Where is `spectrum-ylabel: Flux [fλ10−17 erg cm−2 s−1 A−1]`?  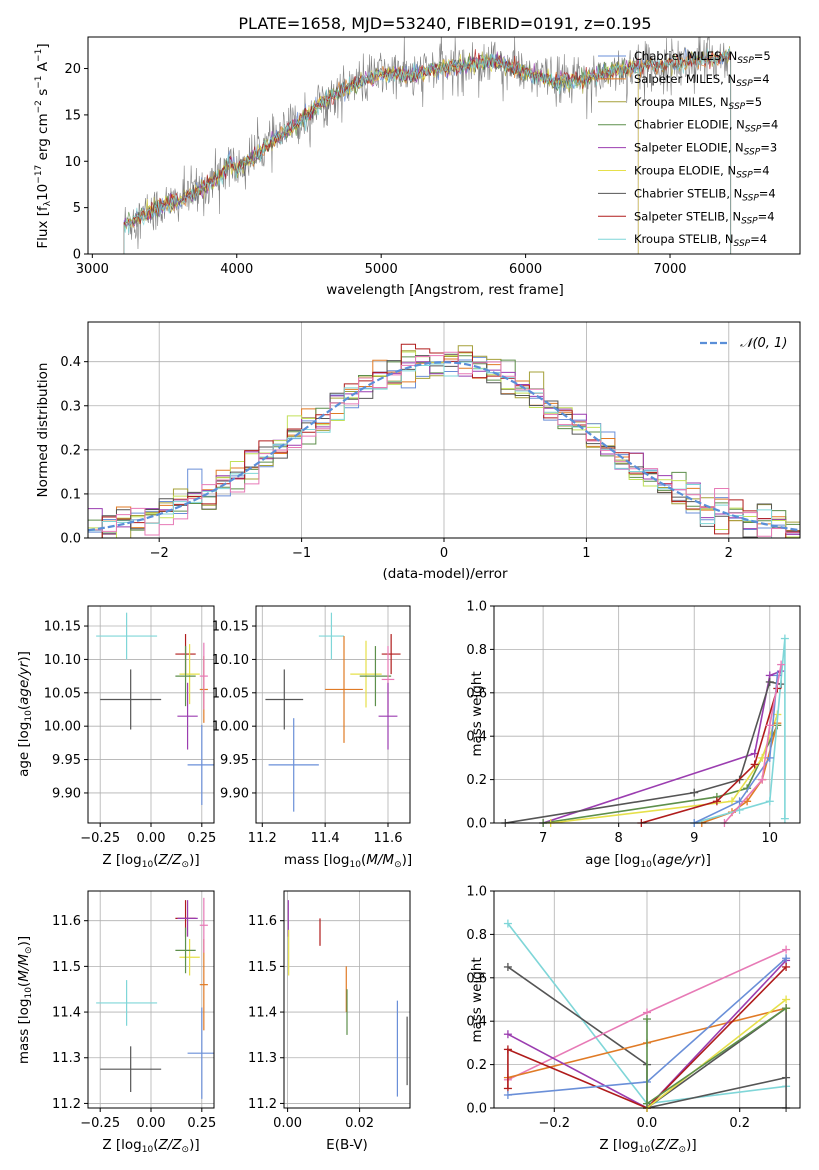 spectrum-ylabel: Flux [fλ10−17 erg cm−2 s−1 A−1] is located at coordinates (43, 145).